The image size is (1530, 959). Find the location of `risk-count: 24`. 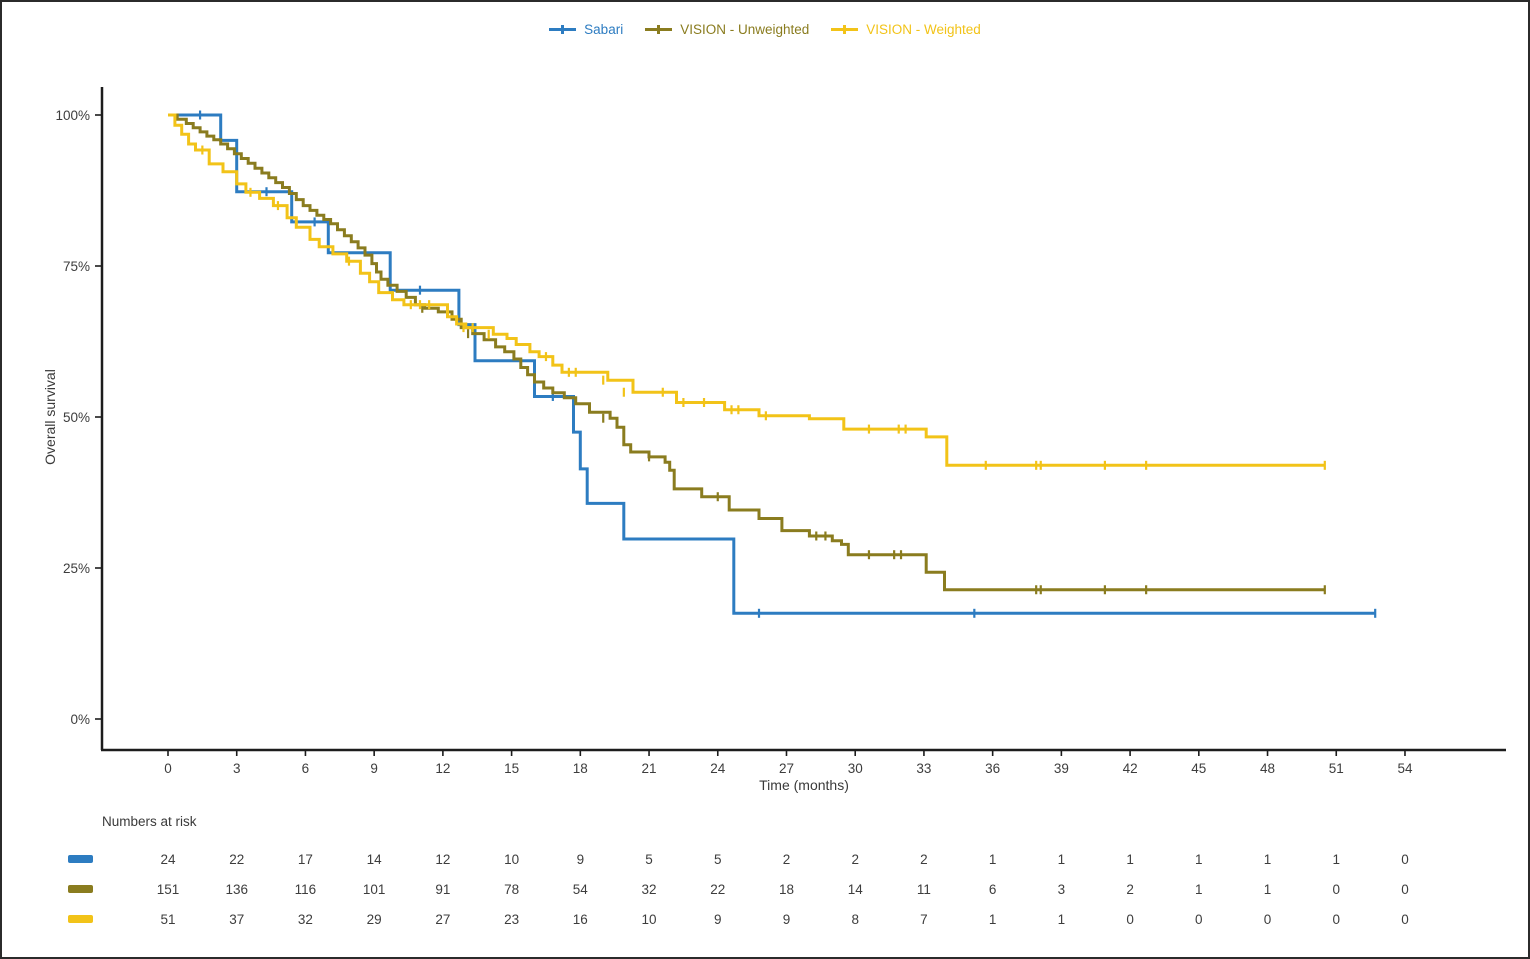

risk-count: 24 is located at coordinates (168, 859).